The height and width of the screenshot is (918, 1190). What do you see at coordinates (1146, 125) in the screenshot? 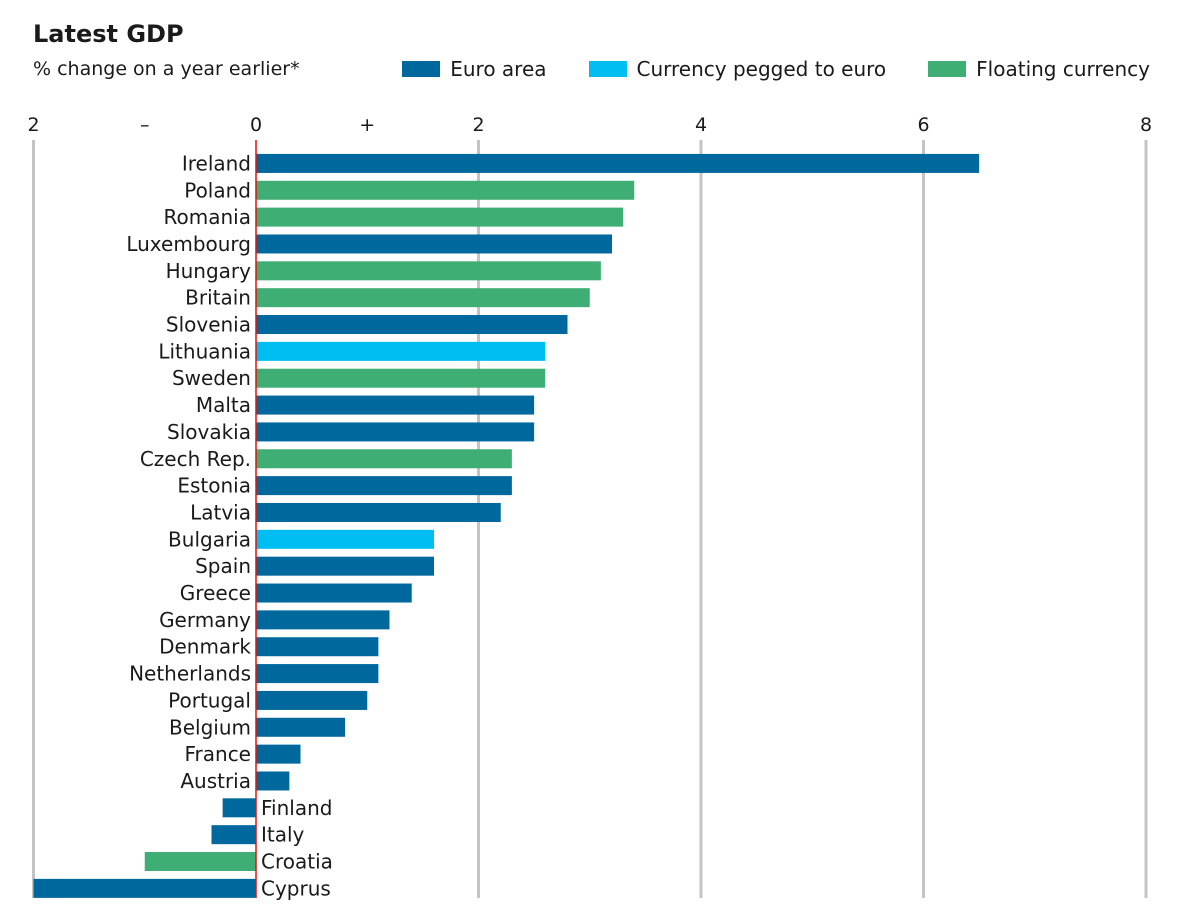
I see `x-tick-label: 8` at bounding box center [1146, 125].